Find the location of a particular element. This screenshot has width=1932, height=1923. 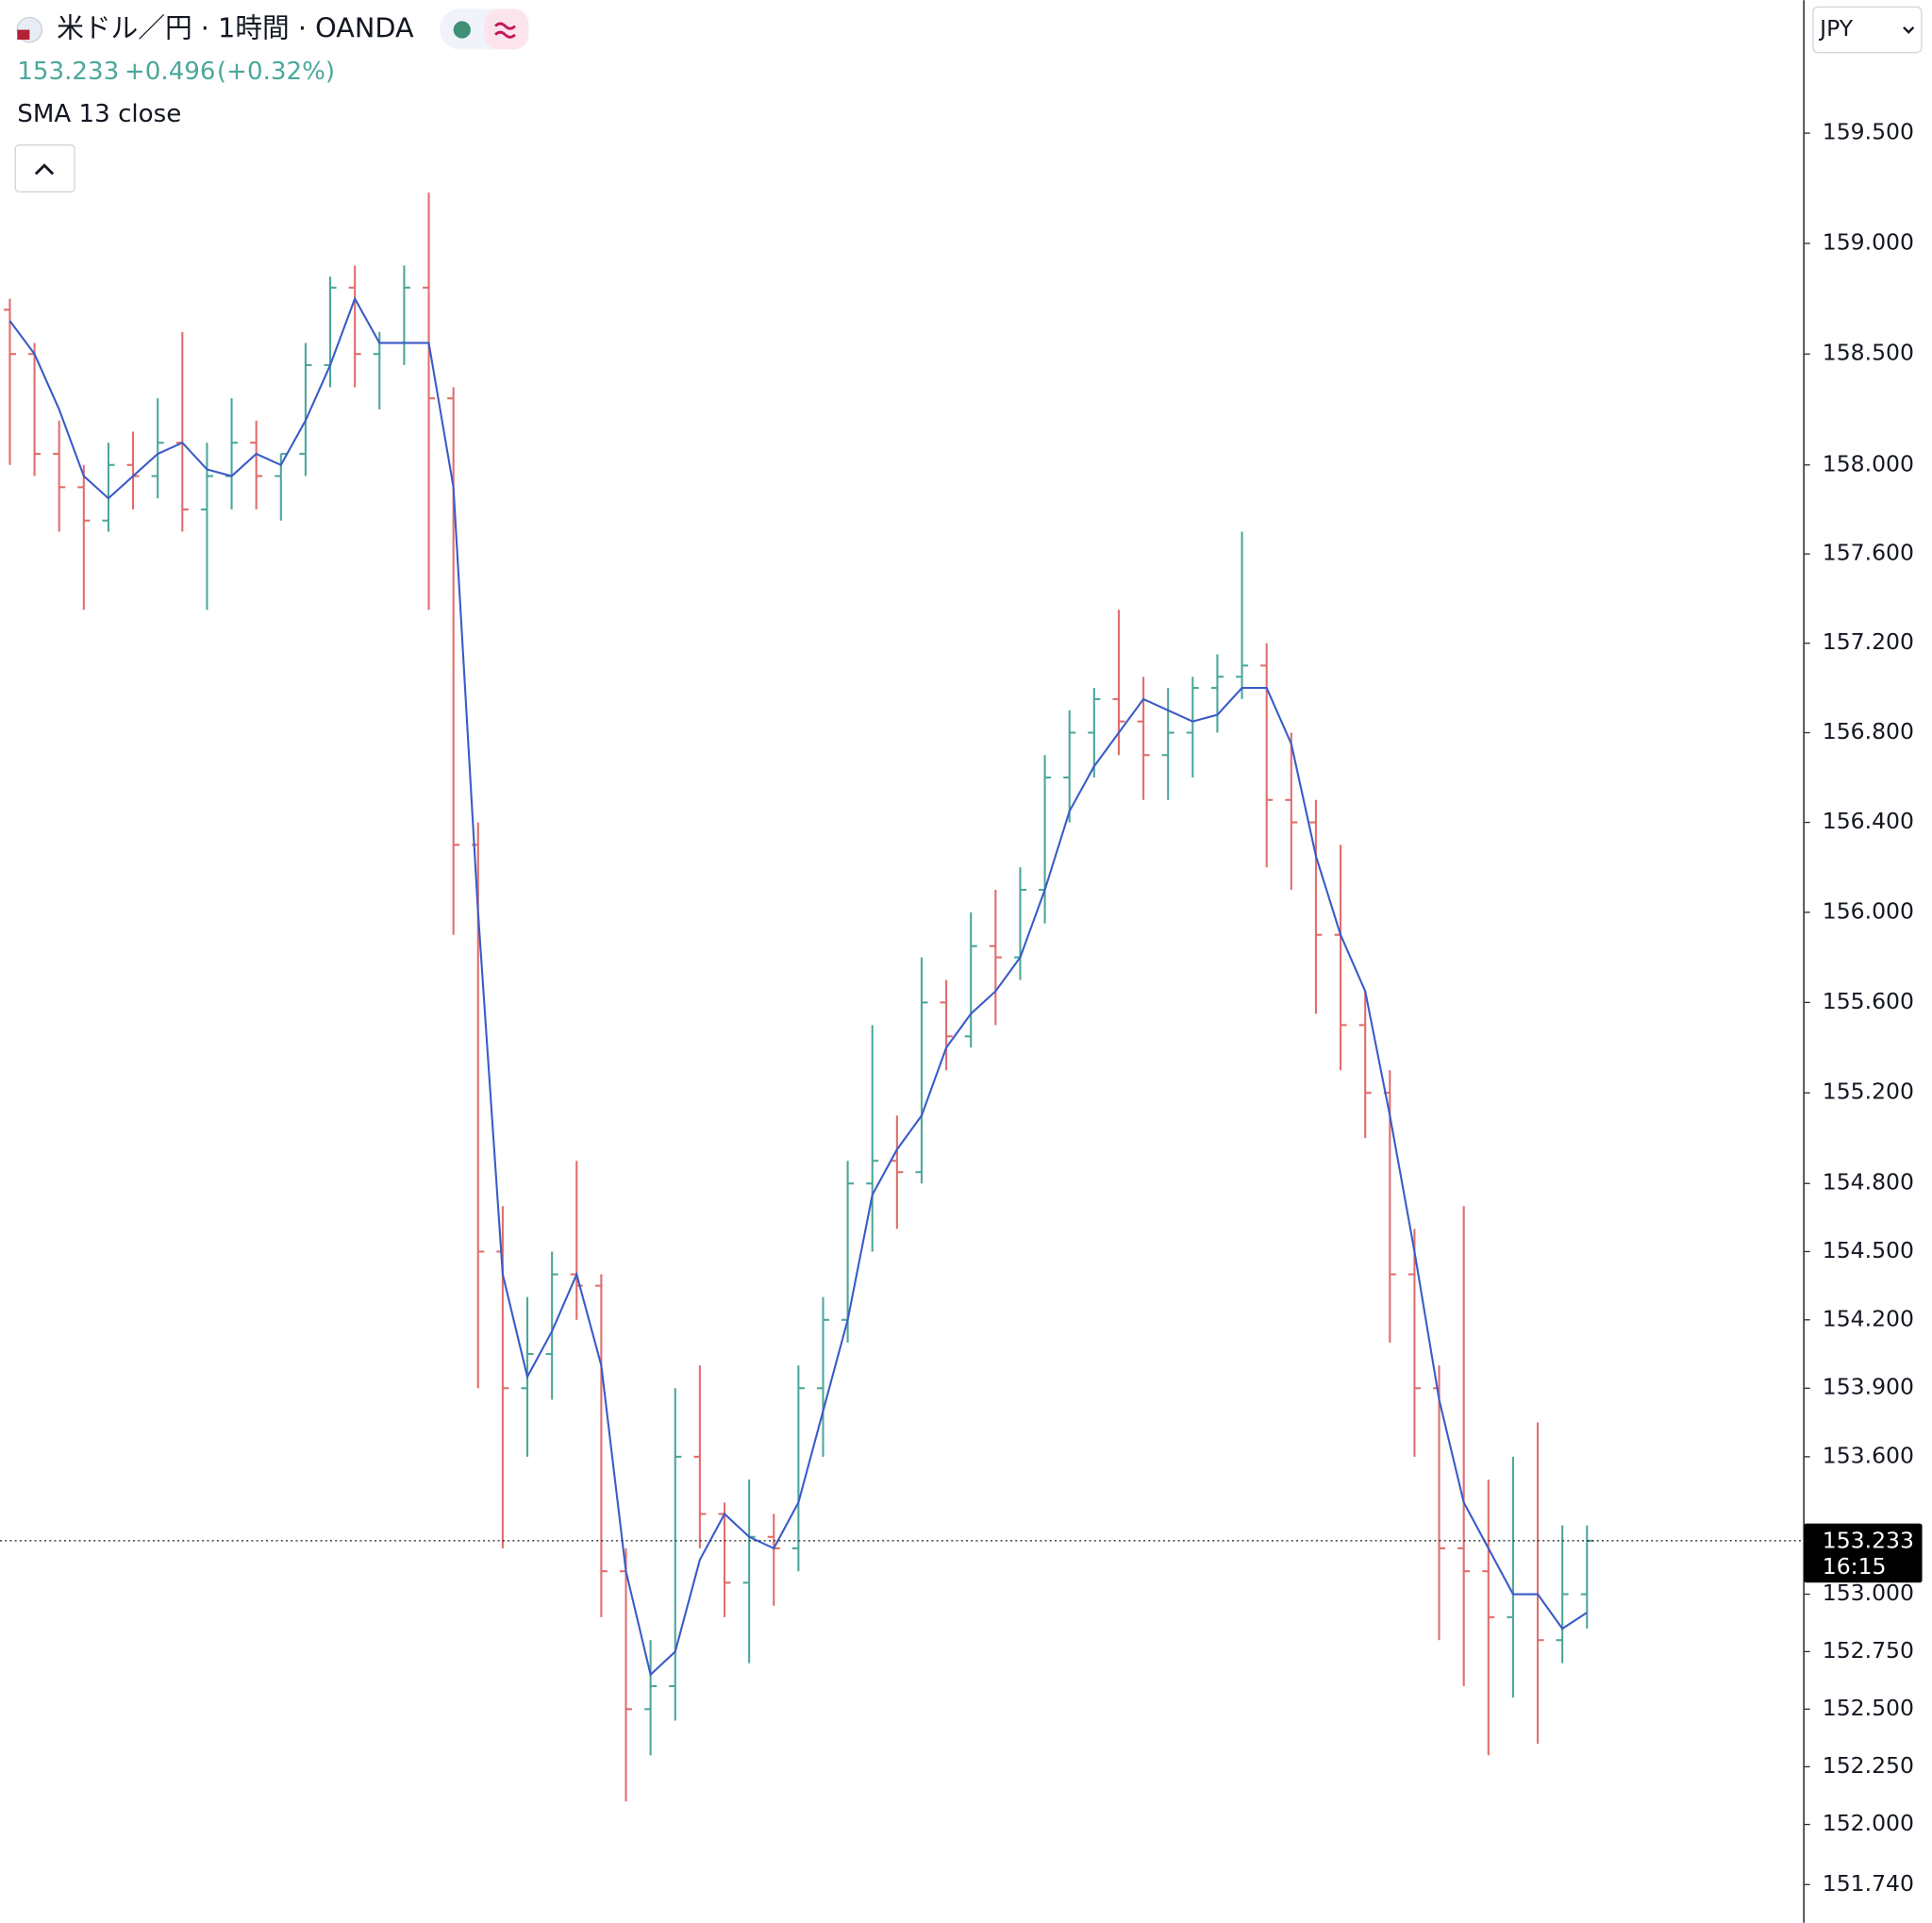

y-tick-label: 159.000 is located at coordinates (1868, 241).